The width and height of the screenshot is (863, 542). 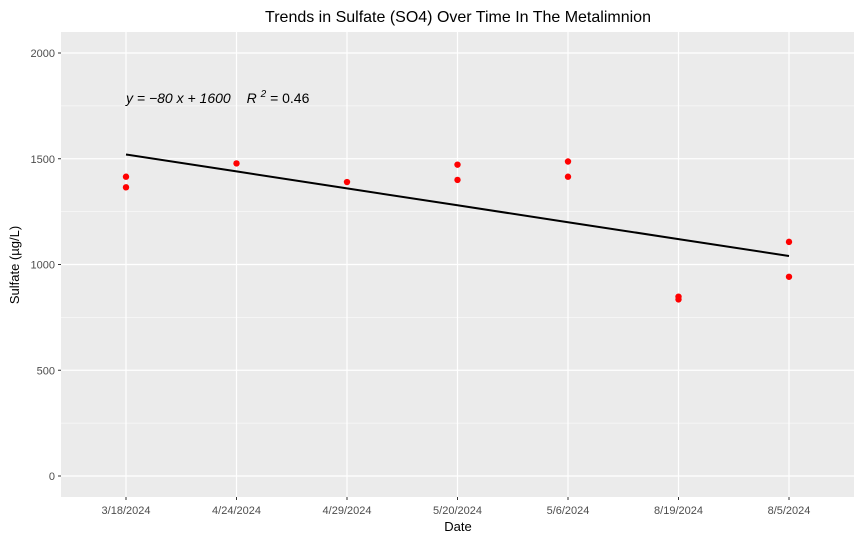 I want to click on x-tick-label: 3/18/2024, so click(x=126, y=511).